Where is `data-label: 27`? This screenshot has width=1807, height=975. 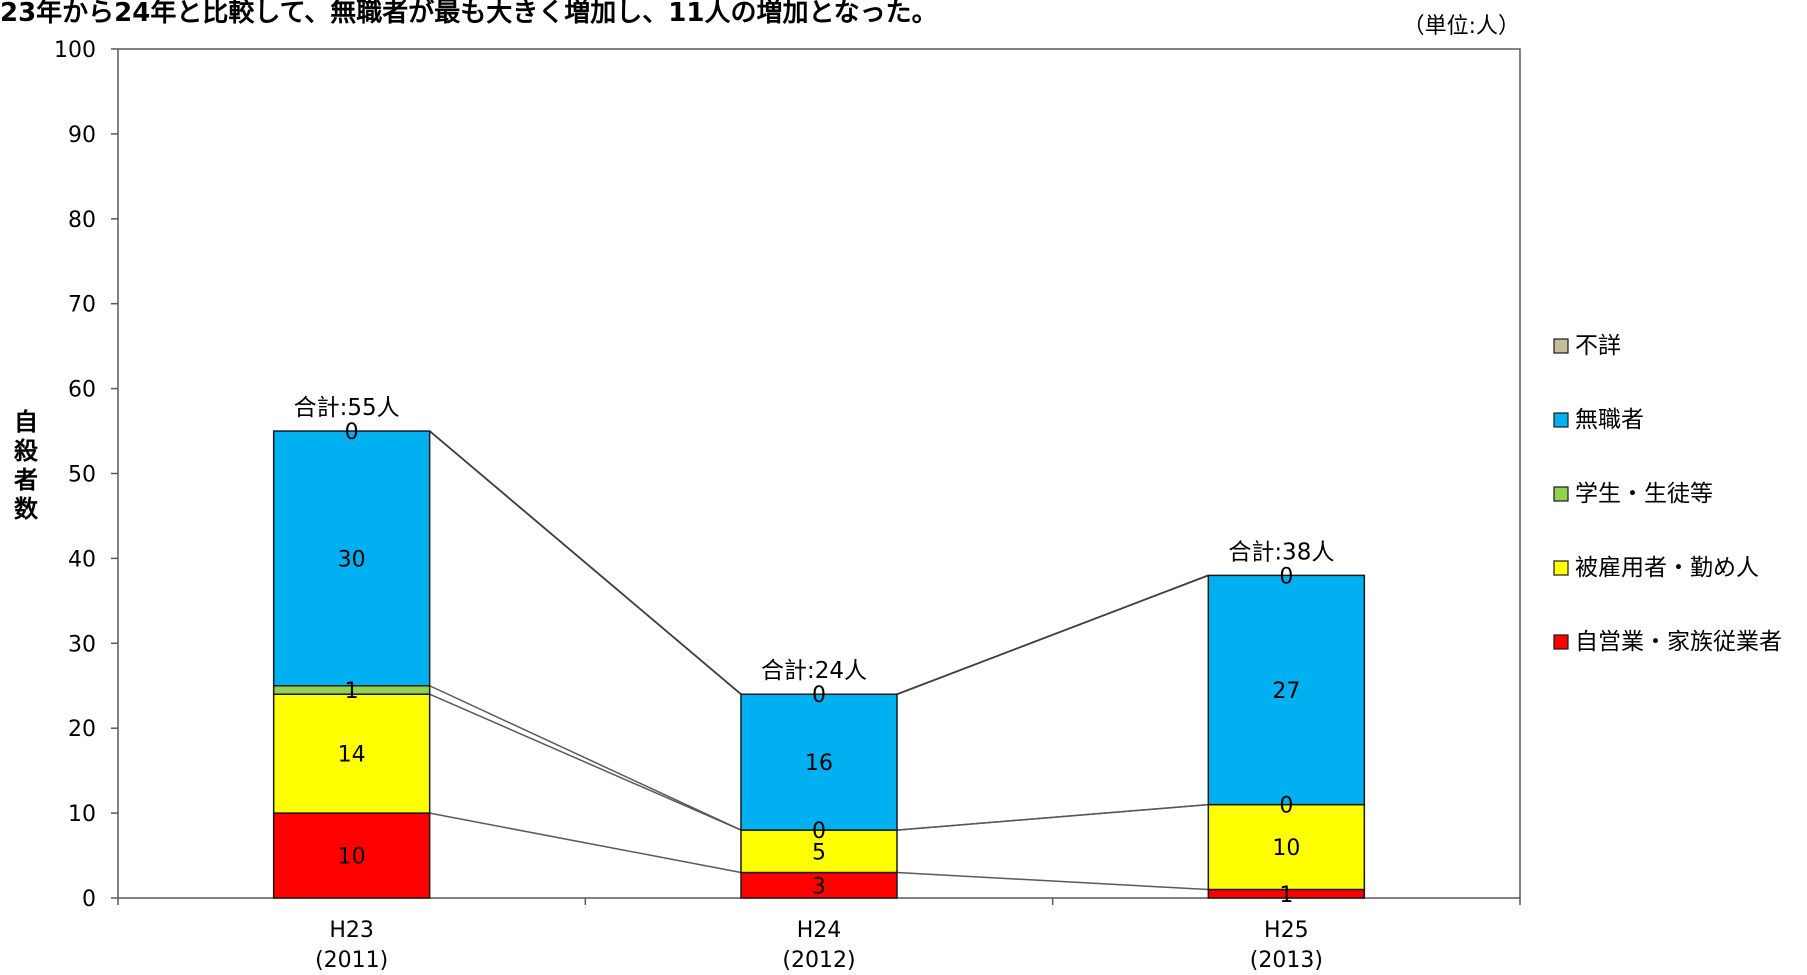
data-label: 27 is located at coordinates (1286, 691).